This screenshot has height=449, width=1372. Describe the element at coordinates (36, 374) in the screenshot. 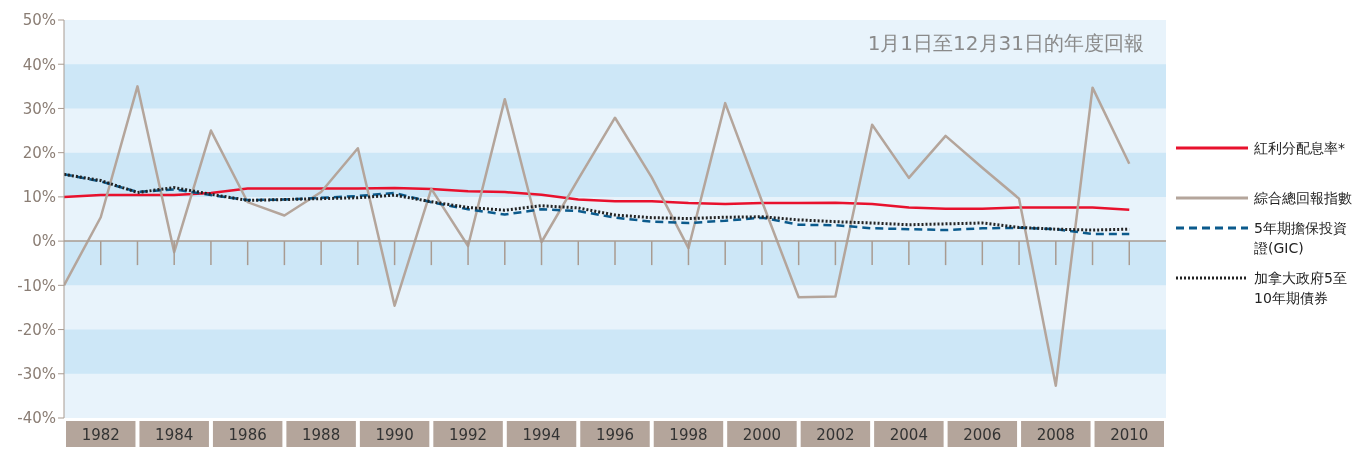

I see `y-tick-label: -30%` at that location.